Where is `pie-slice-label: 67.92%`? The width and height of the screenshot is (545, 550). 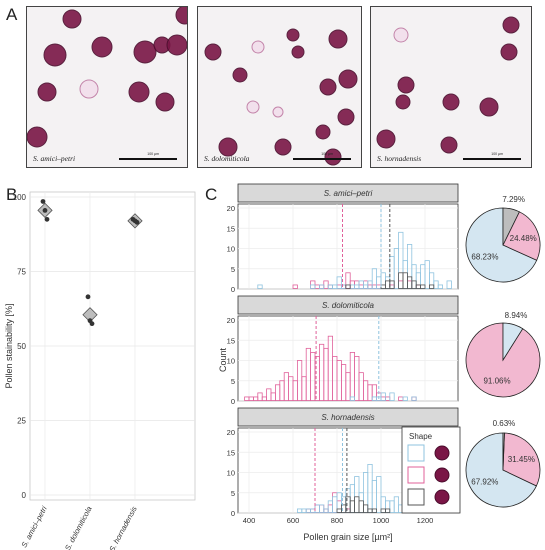 pie-slice-label: 67.92% is located at coordinates (484, 481).